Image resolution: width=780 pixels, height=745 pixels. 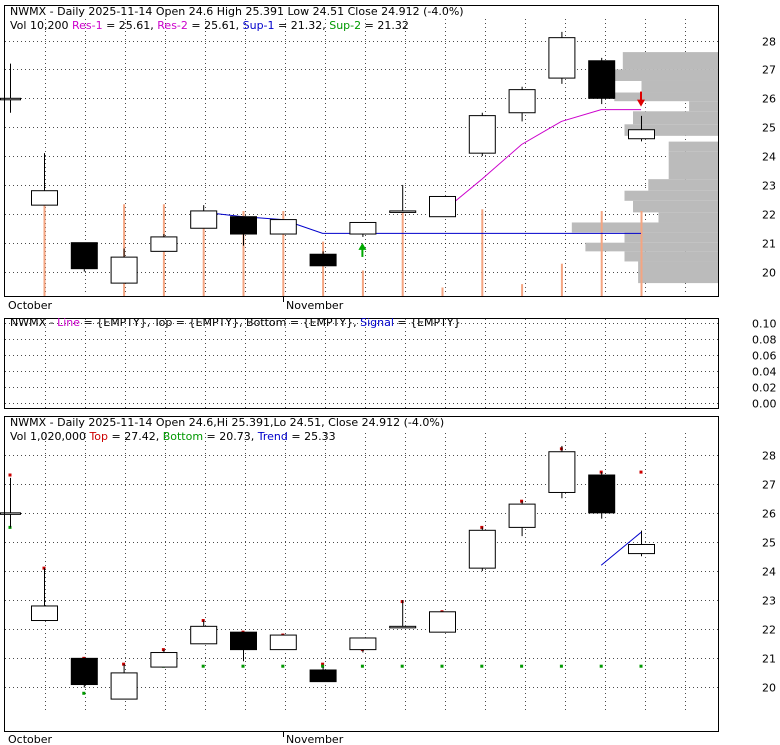 I want to click on top-y-tick-label: 20, so click(x=769, y=273).